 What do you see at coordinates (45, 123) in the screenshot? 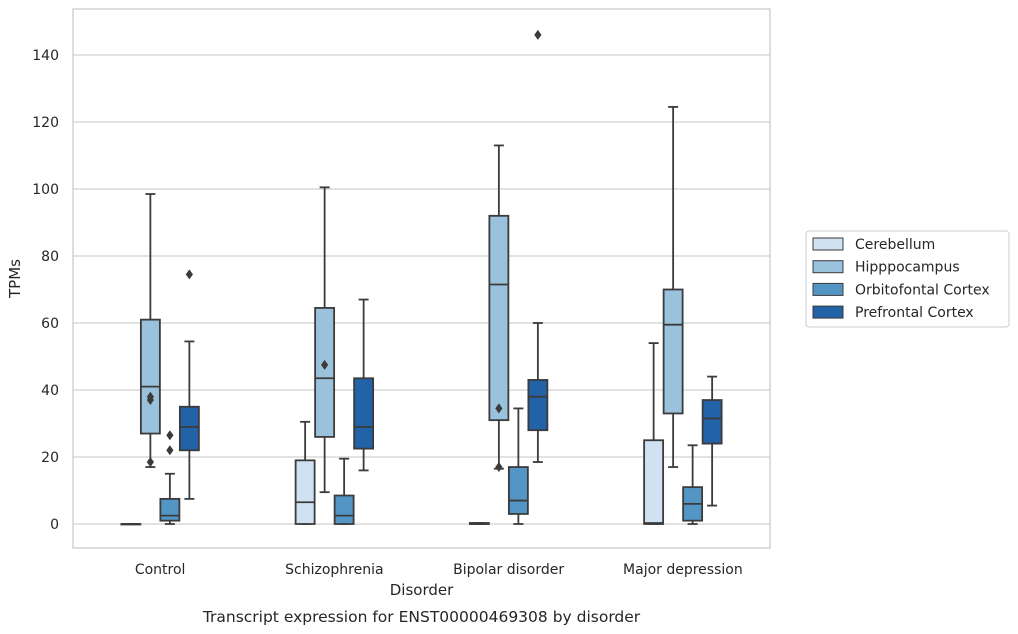
I see `y-tick-label: 120` at bounding box center [45, 123].